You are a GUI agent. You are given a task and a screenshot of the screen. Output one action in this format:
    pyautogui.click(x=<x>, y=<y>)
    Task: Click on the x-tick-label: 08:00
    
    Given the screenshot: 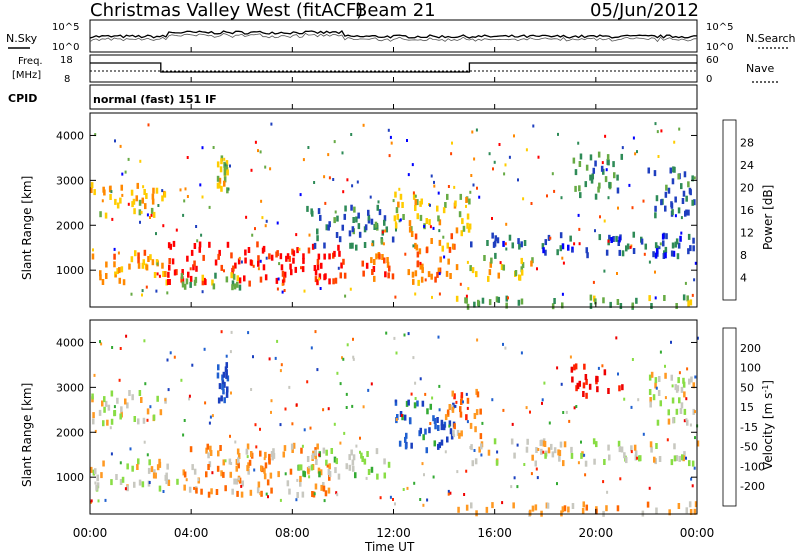 What is the action you would take?
    pyautogui.click(x=292, y=533)
    